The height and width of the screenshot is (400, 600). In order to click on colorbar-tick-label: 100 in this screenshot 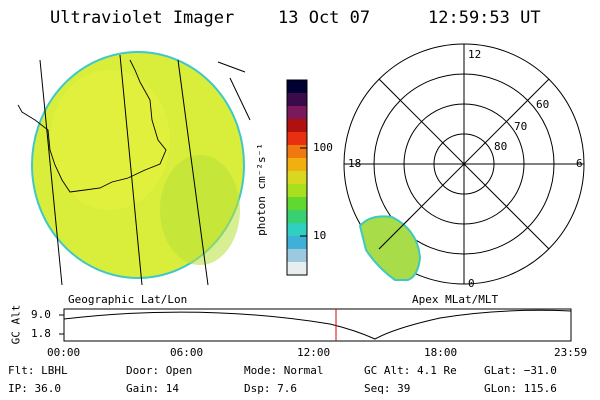, I will do `click(323, 147)`.